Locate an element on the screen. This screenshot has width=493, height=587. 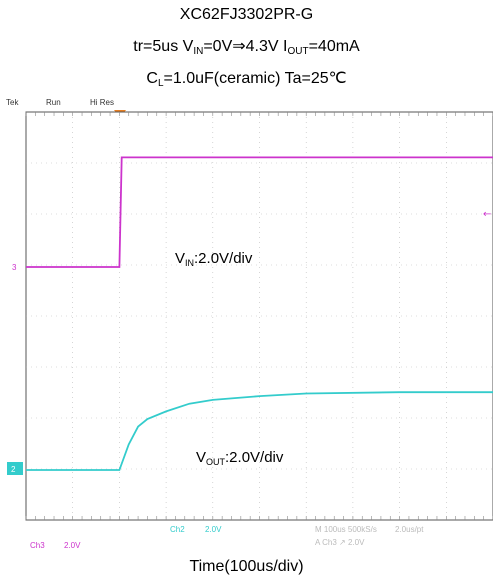
trigger-readout: A Ch3 ↗ 2.0V is located at coordinates (340, 542).